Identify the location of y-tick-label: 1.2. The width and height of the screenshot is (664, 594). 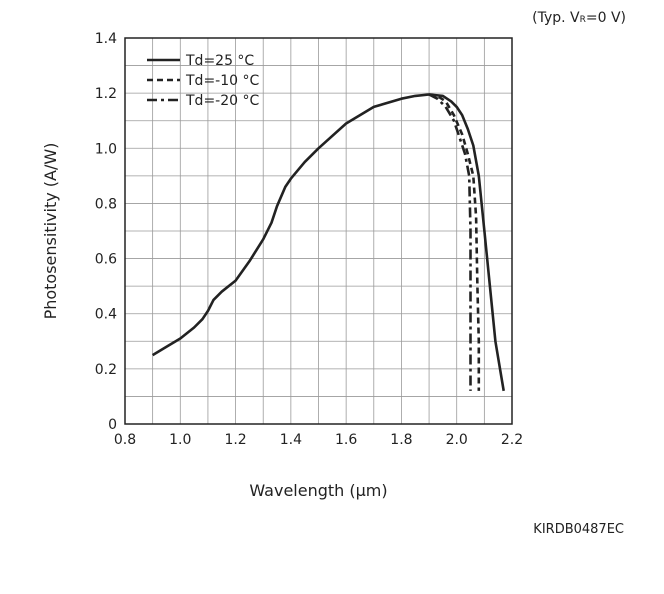
(106, 94).